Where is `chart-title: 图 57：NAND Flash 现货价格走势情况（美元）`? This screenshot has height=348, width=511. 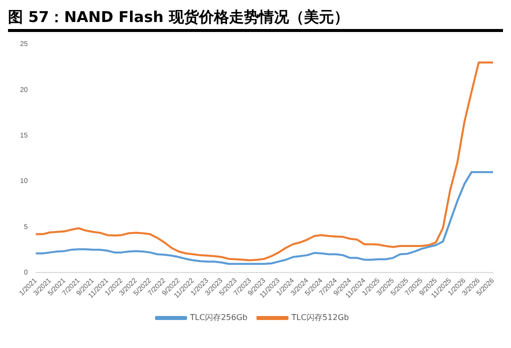 chart-title: 图 57：NAND Flash 现货价格走势情况（美元） is located at coordinates (255, 20).